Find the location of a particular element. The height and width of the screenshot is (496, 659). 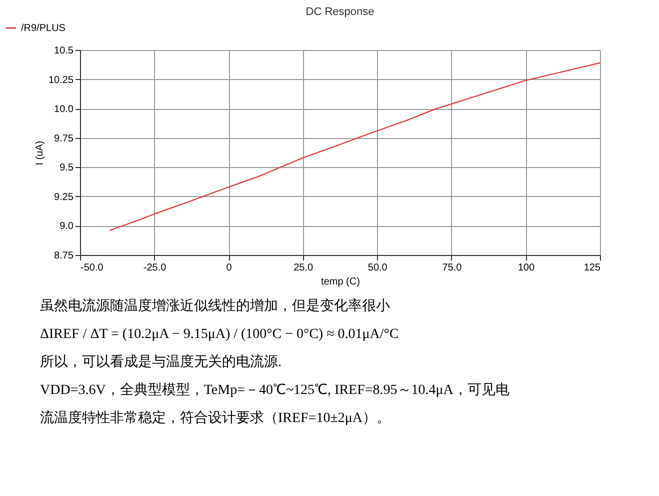

text: 虽然电流源随温度增涨近似线性的增加，但是变化率很小 is located at coordinates (215, 306).